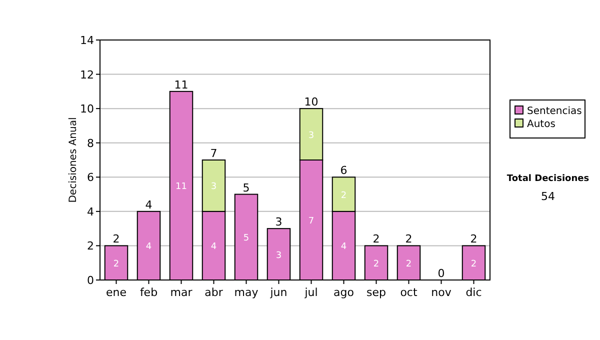 The width and height of the screenshot is (600, 340). I want to click on total-label: 3, so click(278, 222).